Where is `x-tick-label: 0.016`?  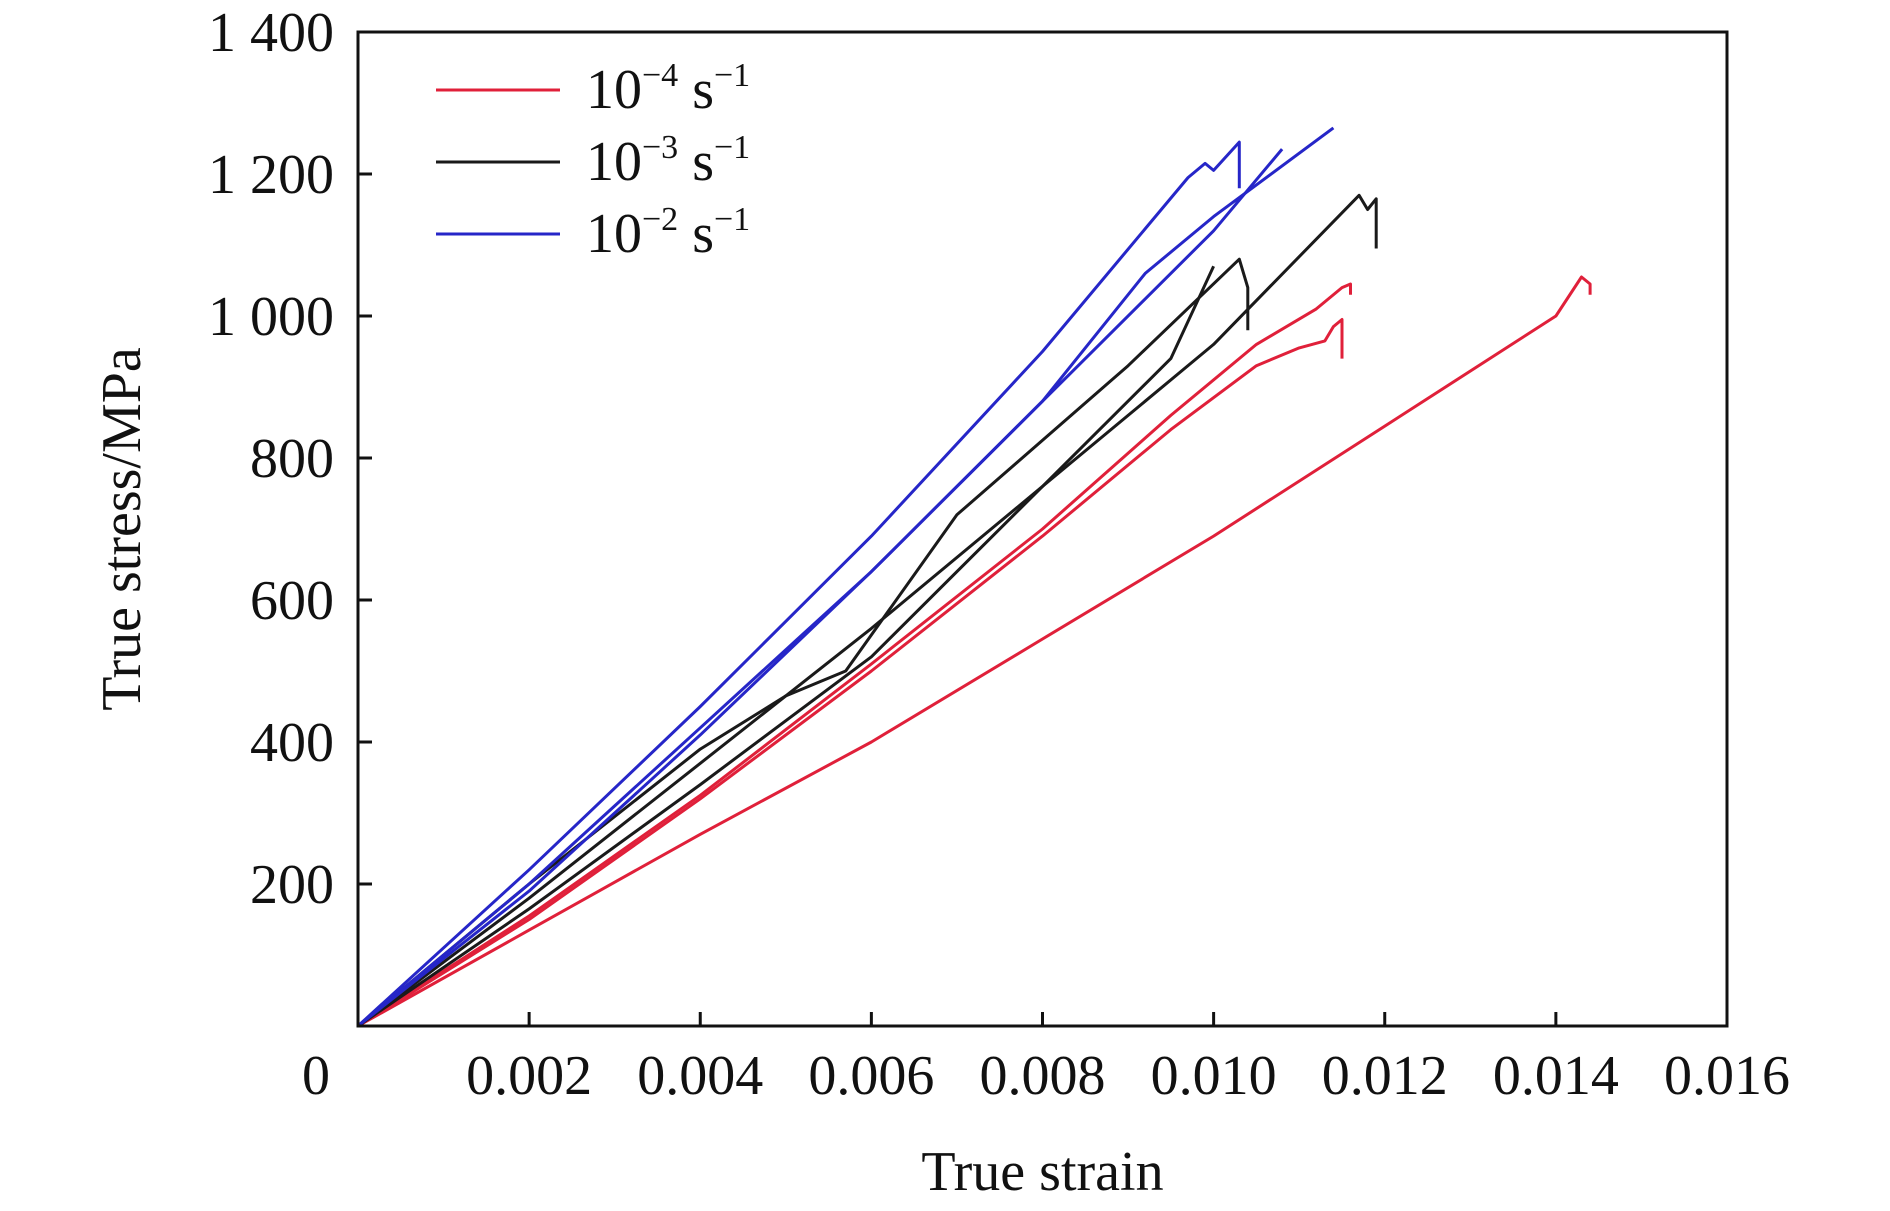
x-tick-label: 0.016 is located at coordinates (1727, 1076).